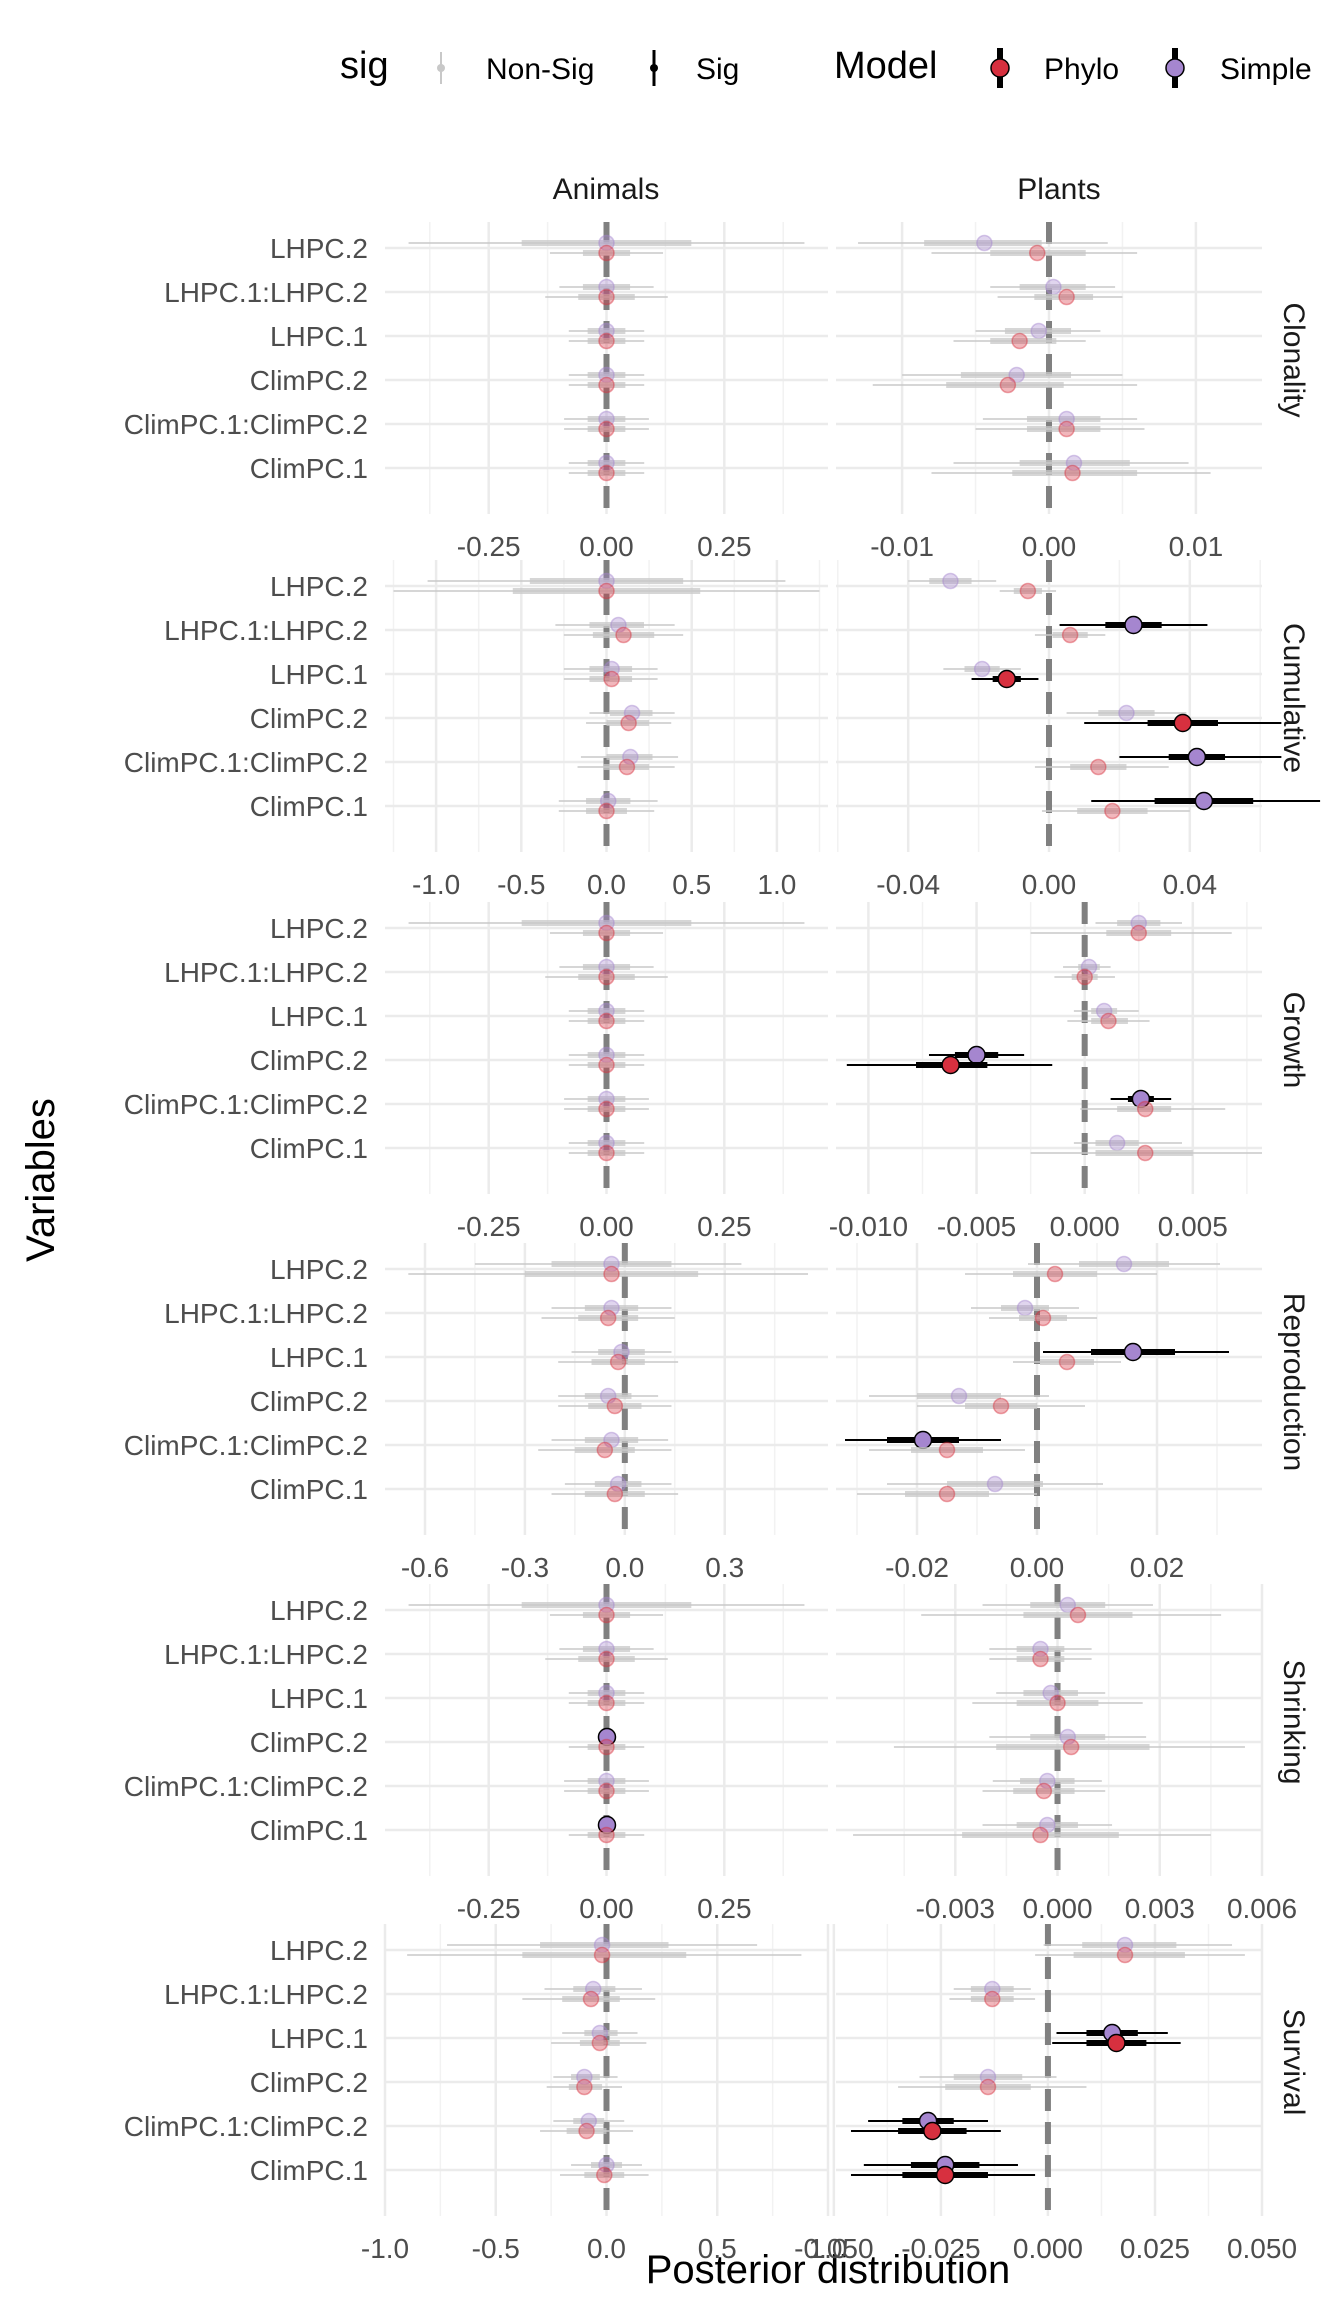 This screenshot has width=1344, height=2304. Describe the element at coordinates (1160, 1908) in the screenshot. I see `x-tick-label: 0.003` at that location.